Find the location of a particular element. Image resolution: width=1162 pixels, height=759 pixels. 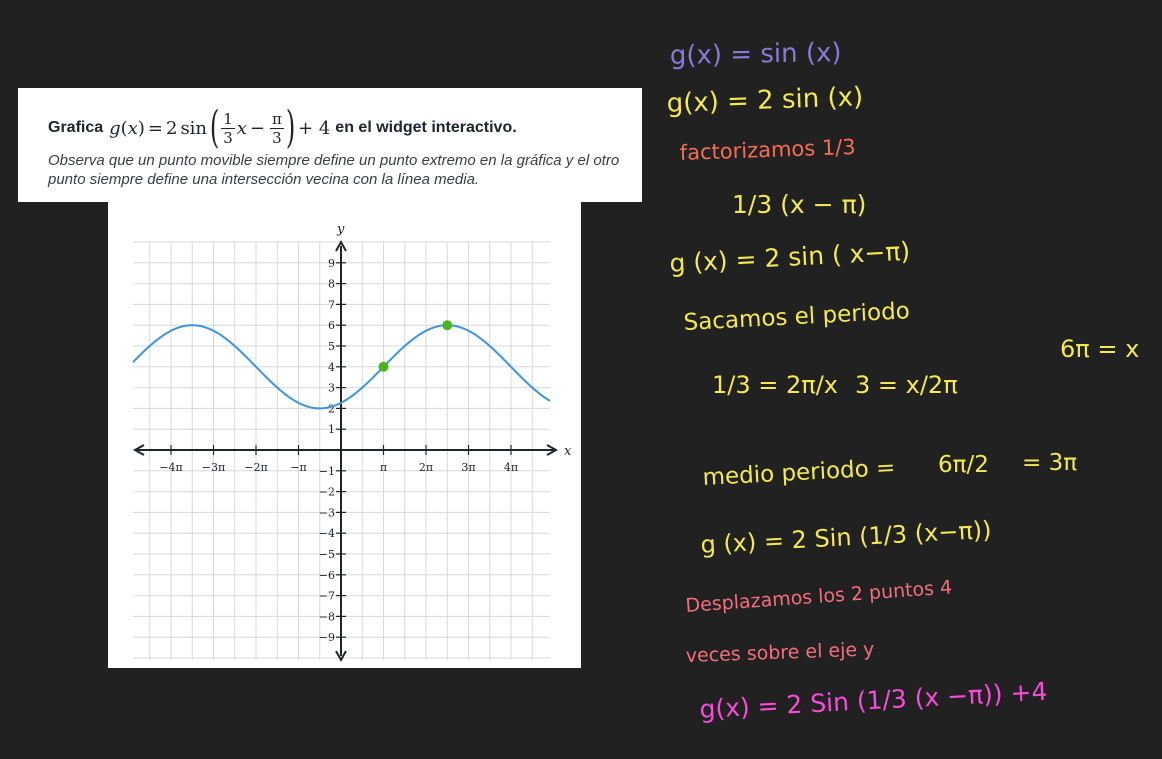

x-tick-label: −3π is located at coordinates (213, 467).